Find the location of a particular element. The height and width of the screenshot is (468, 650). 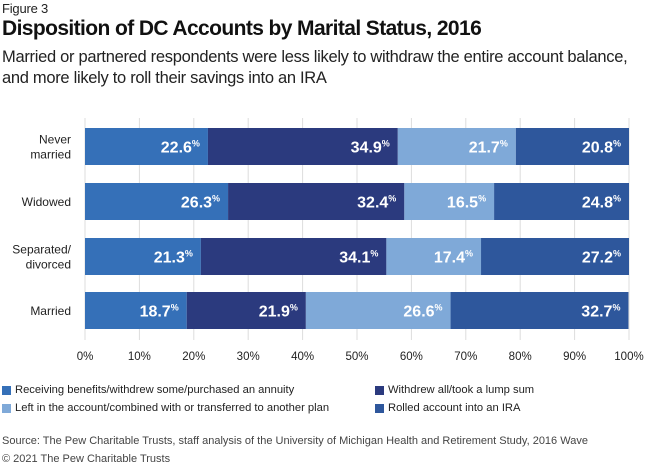

data-label: 34.9% is located at coordinates (370, 148).